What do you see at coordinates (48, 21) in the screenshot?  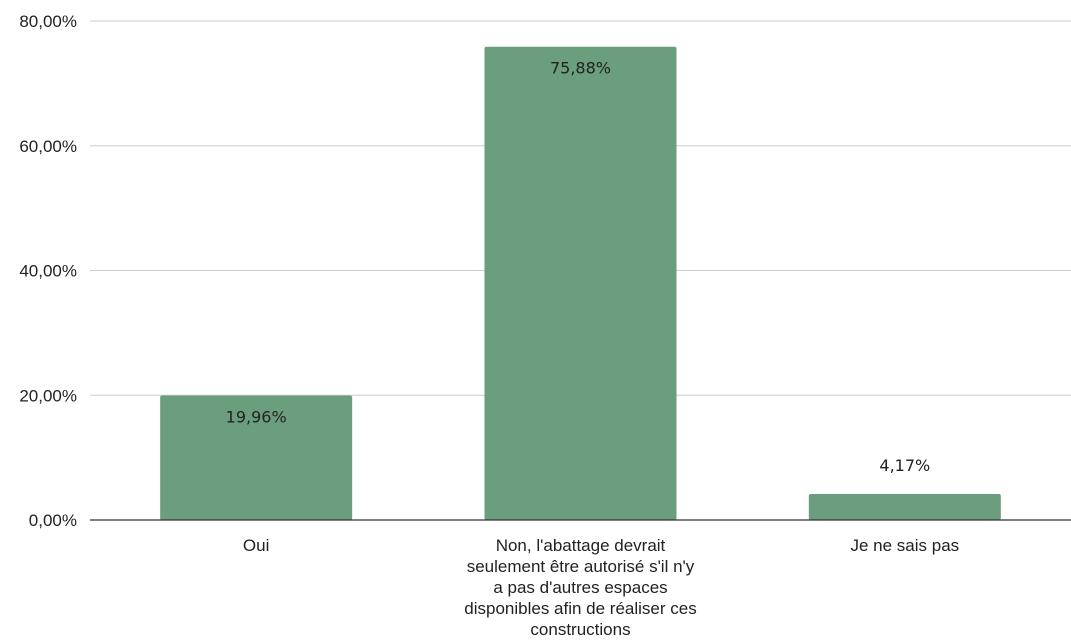 I see `y-tick-label: 80,00%` at bounding box center [48, 21].